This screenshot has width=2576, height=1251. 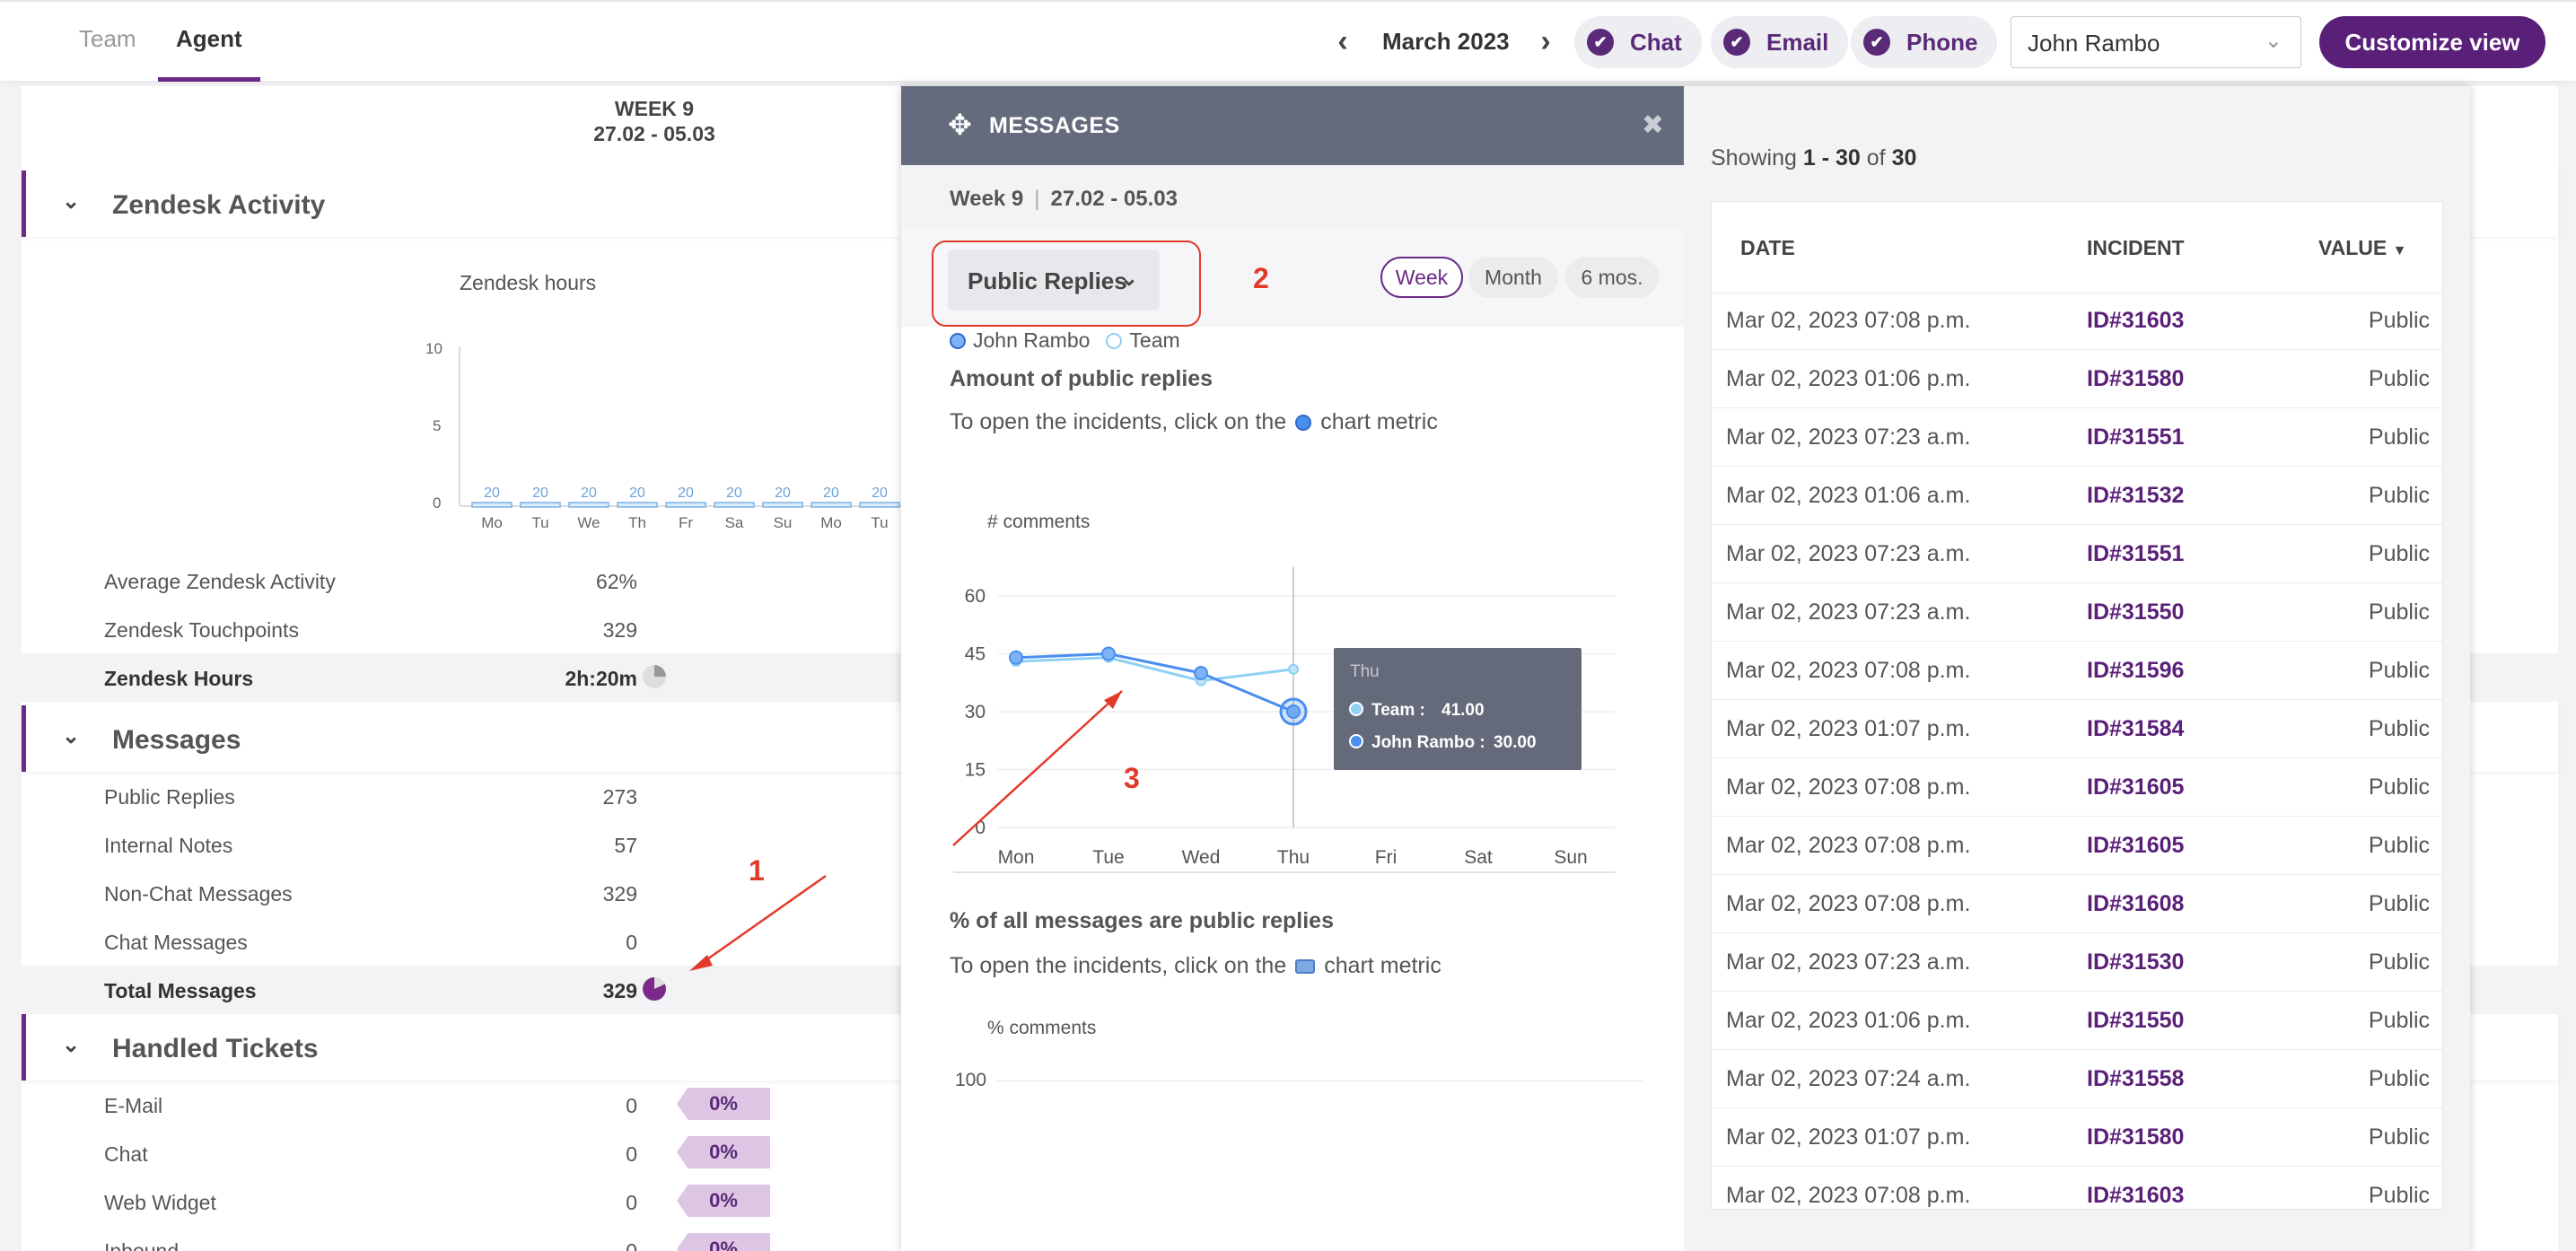 What do you see at coordinates (1290, 629) in the screenshot?
I see `zendesk-row: Zendesk Touchpoints 329` at bounding box center [1290, 629].